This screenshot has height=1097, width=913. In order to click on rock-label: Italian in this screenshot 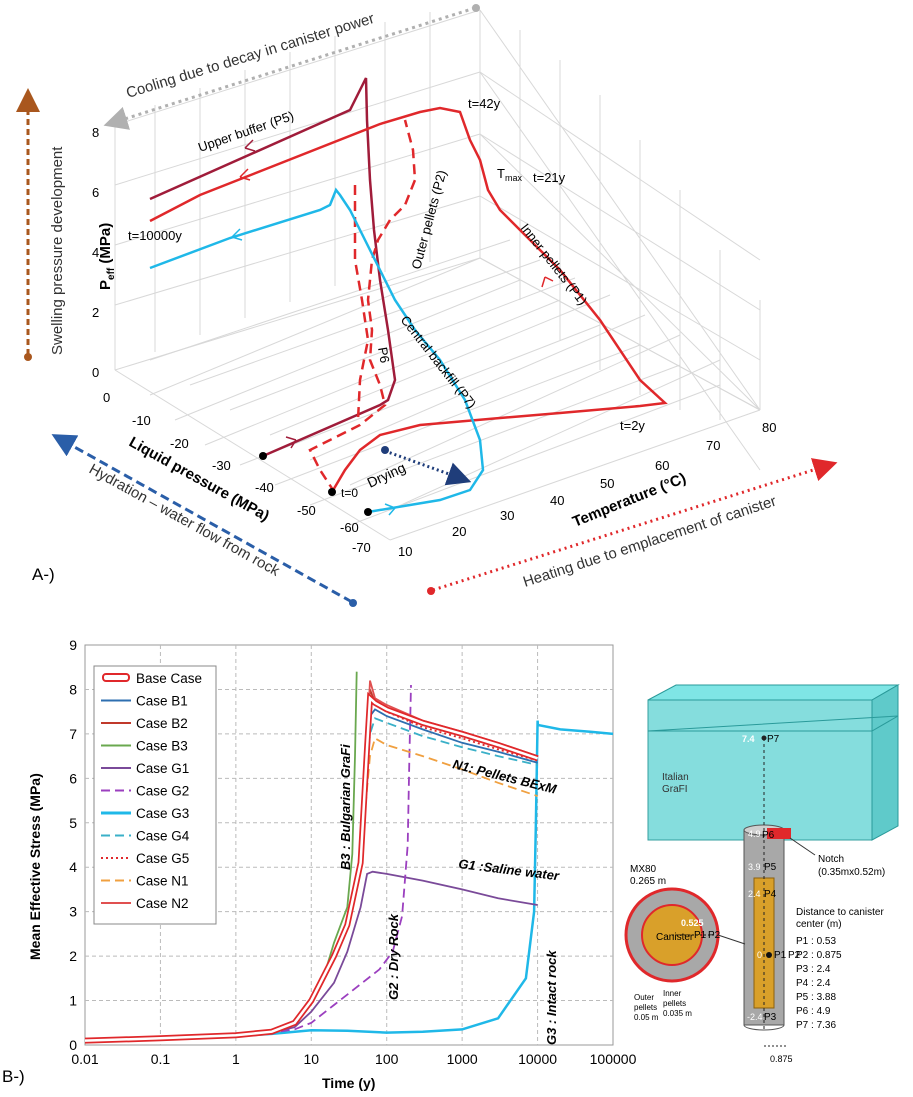, I will do `click(675, 777)`.